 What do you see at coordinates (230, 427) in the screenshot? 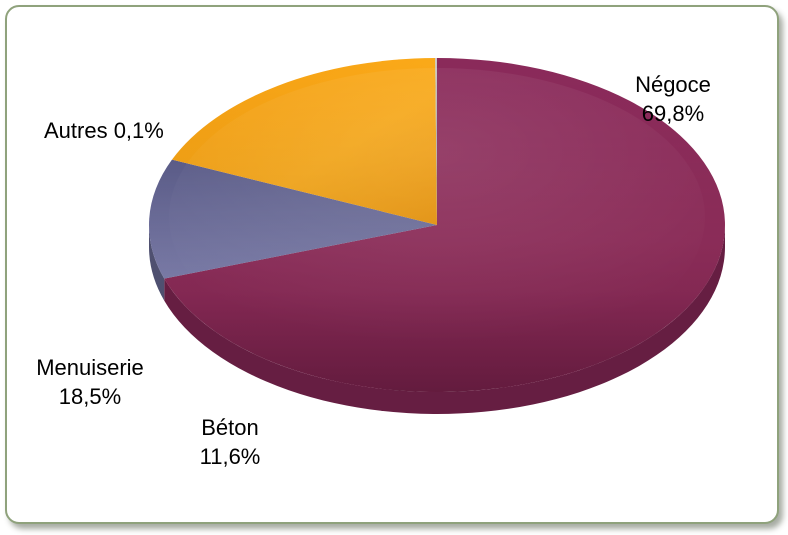
I see `label-beton-name: Béton` at bounding box center [230, 427].